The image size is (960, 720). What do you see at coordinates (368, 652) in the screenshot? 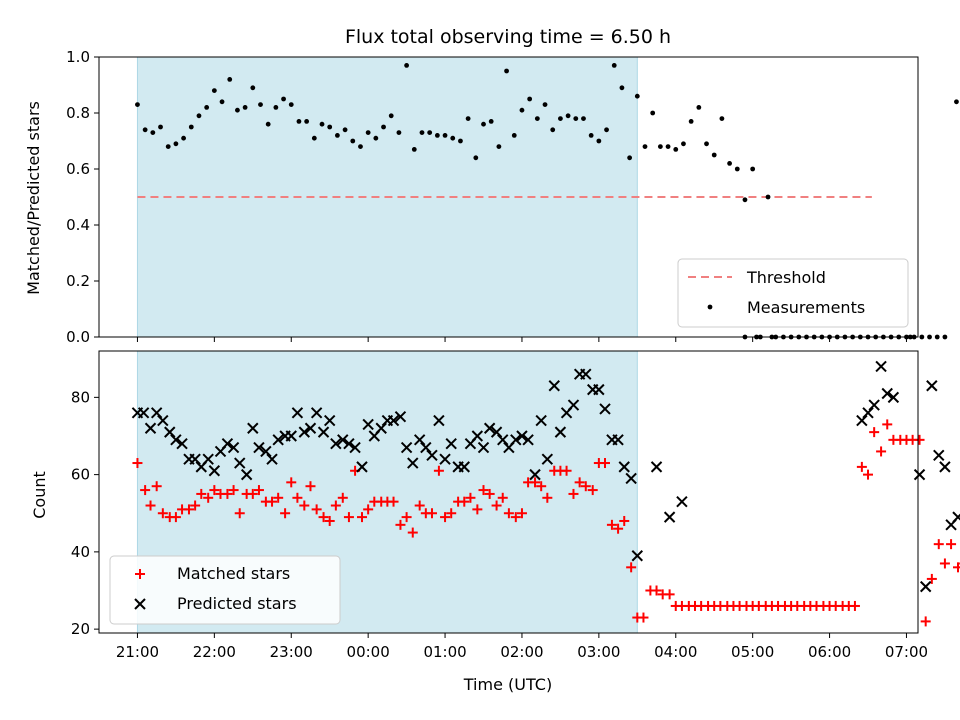
I see `x-tick-label: 00:00` at bounding box center [368, 652].